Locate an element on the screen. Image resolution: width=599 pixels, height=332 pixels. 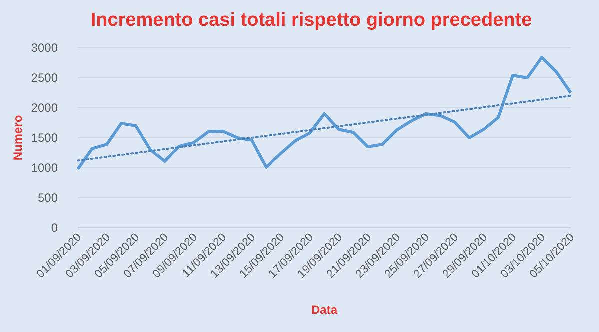
y-tick-label: 1500 is located at coordinates (44, 138).